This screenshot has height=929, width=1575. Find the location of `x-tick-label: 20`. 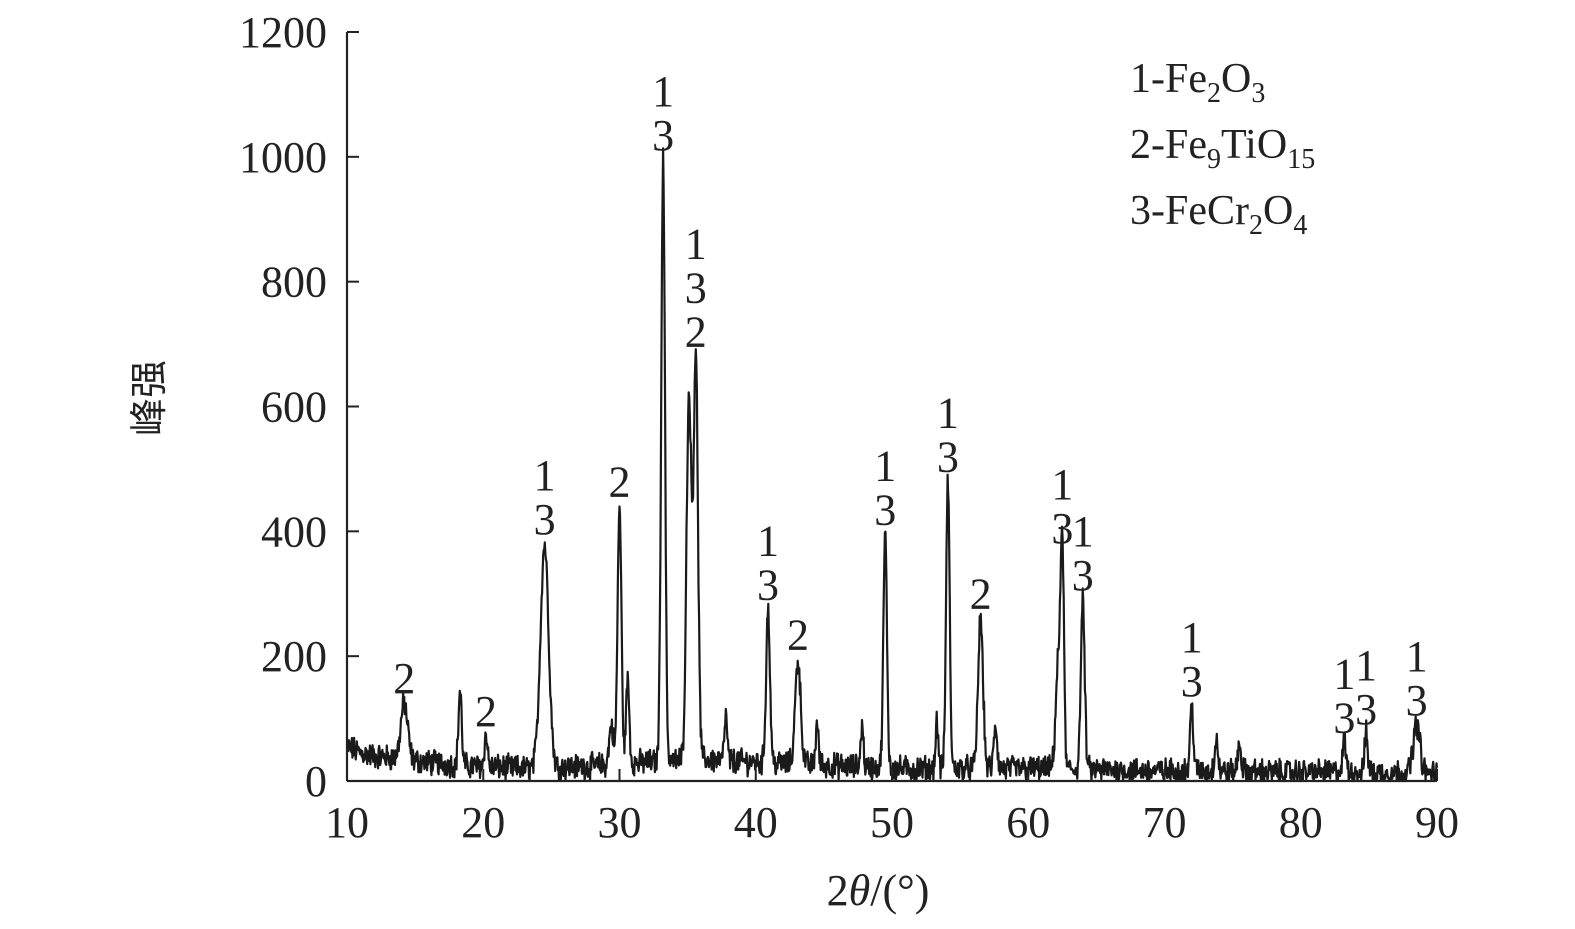

x-tick-label: 20 is located at coordinates (483, 822).